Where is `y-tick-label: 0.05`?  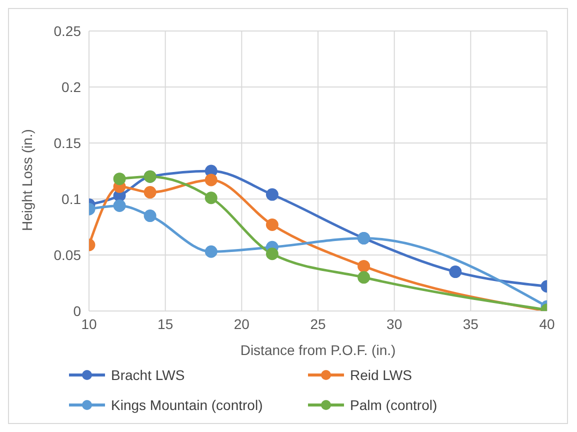 y-tick-label: 0.05 is located at coordinates (68, 254).